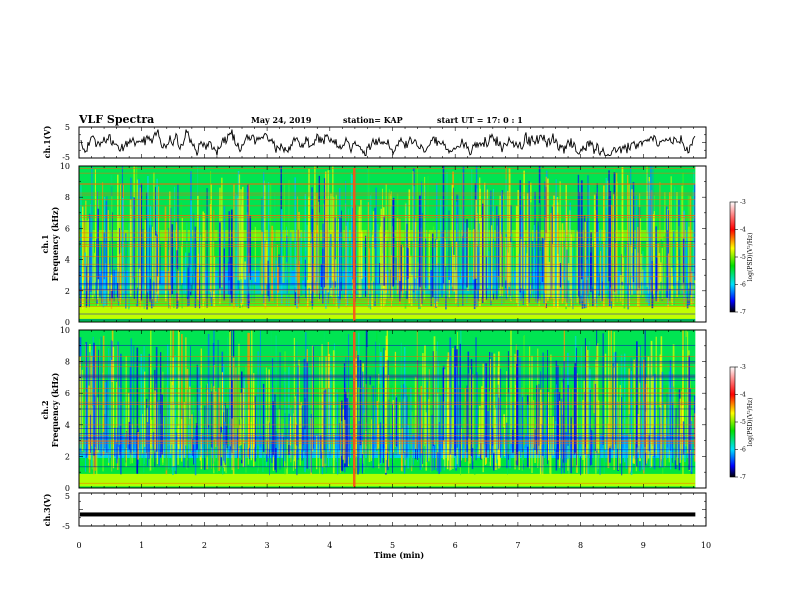 The height and width of the screenshot is (612, 792). I want to click on ch1-waveform-panel: 5 -5 ch.1(V), so click(374, 142).